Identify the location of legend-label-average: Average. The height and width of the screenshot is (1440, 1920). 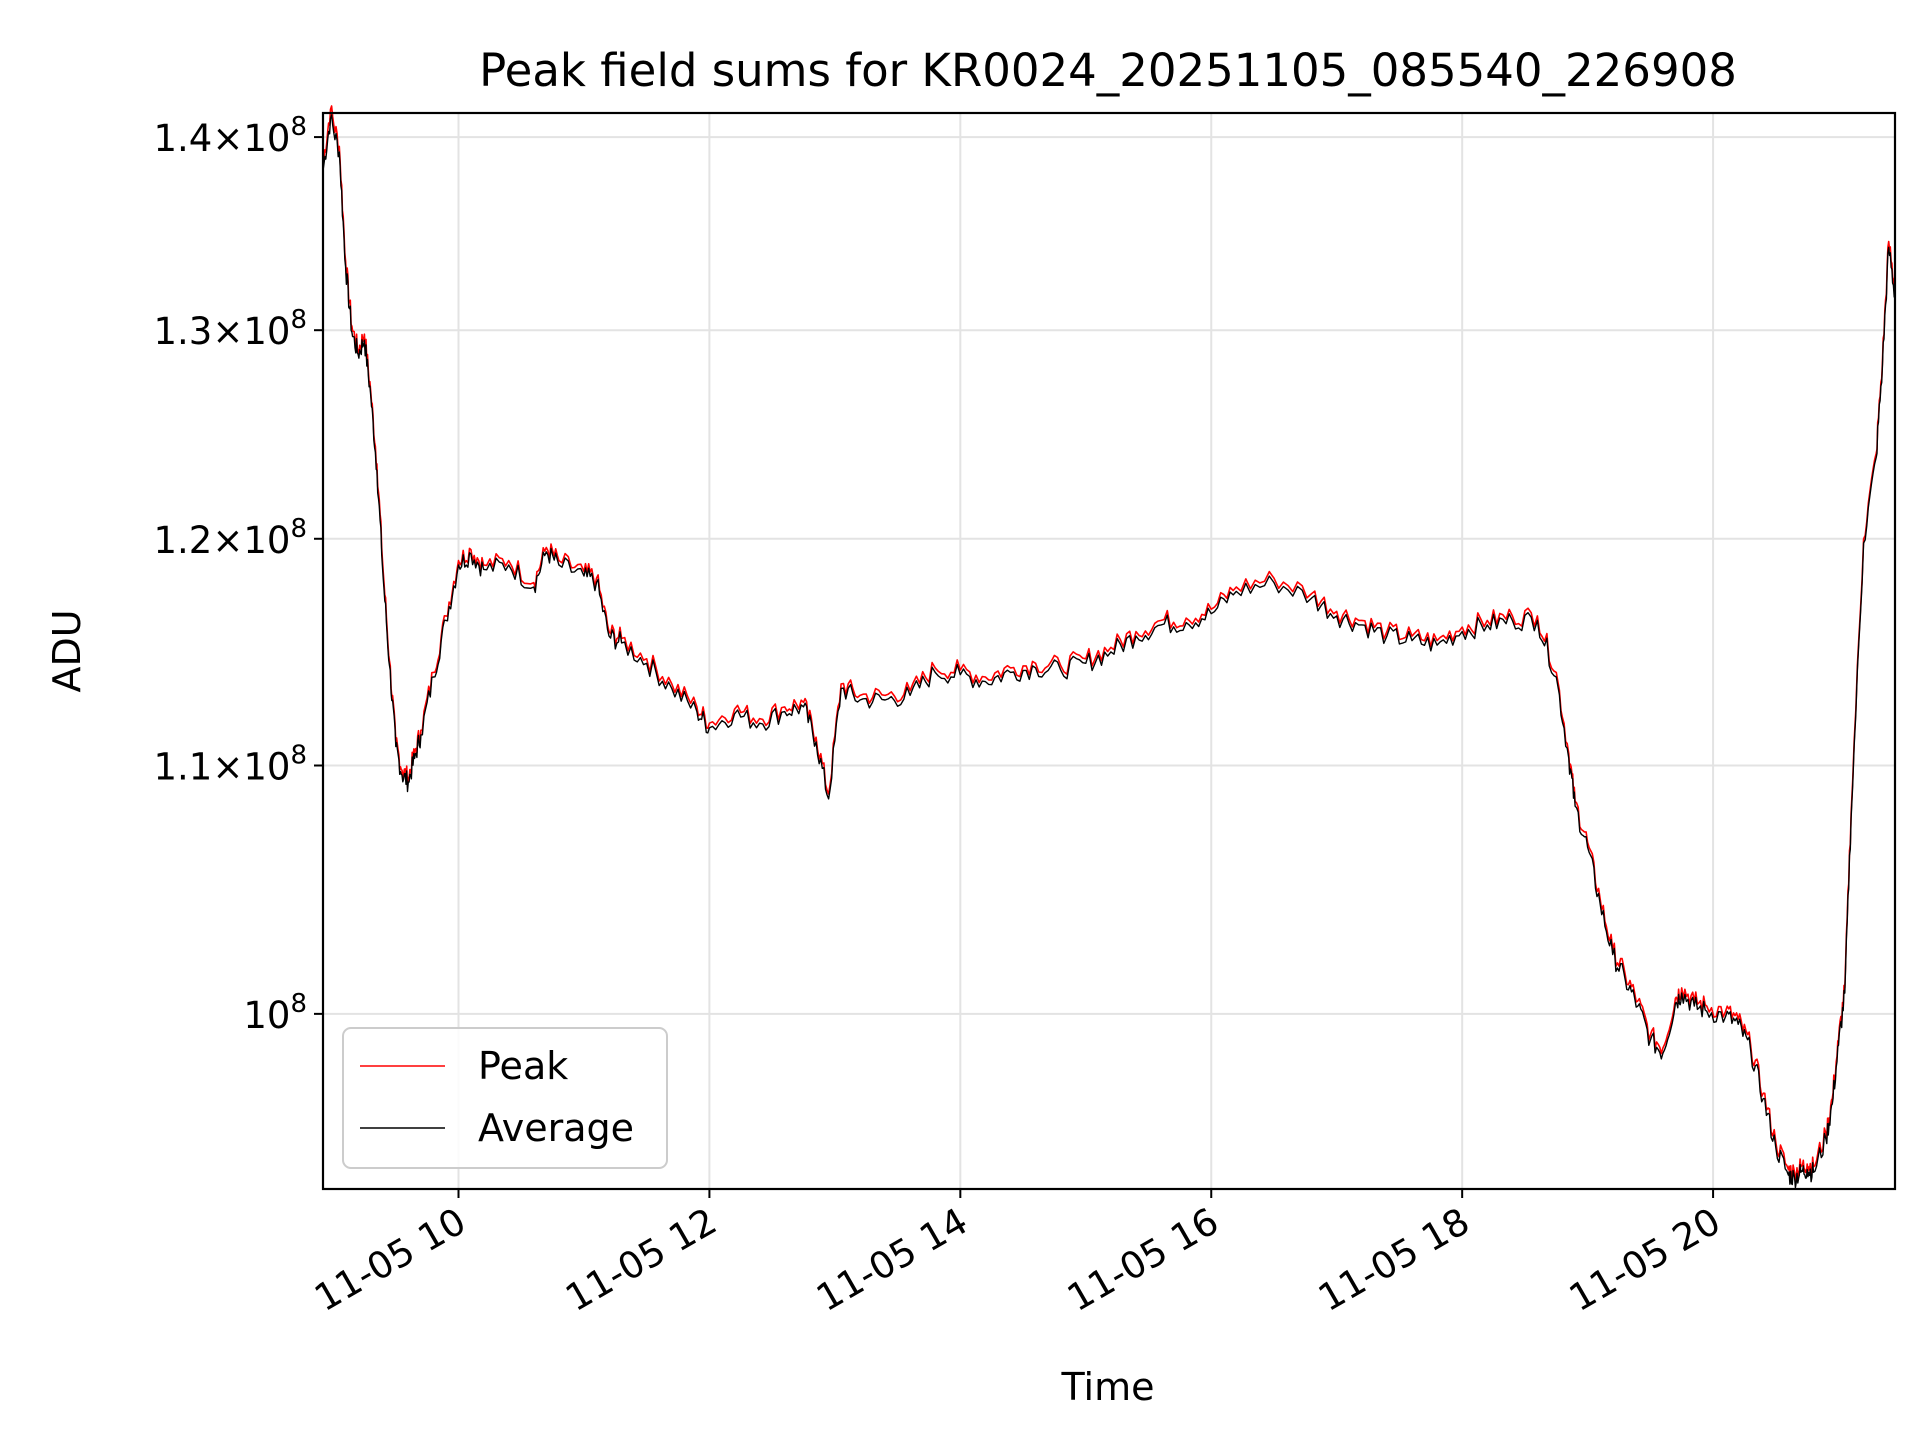
(556, 1128).